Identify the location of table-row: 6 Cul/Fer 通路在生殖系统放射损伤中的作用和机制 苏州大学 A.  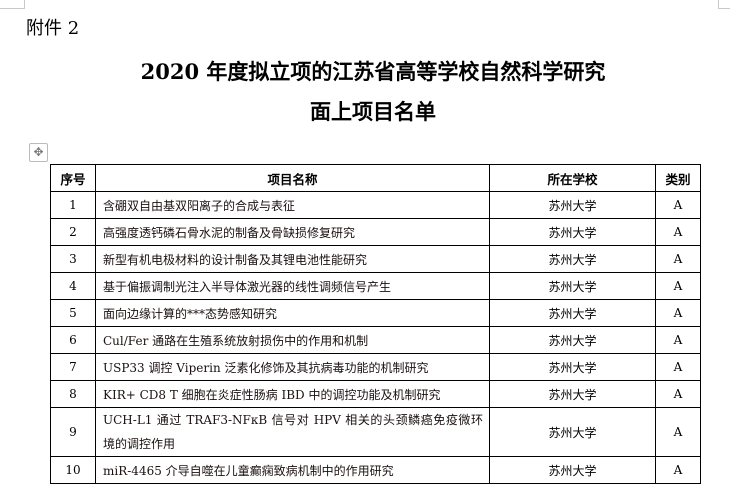
(375, 340).